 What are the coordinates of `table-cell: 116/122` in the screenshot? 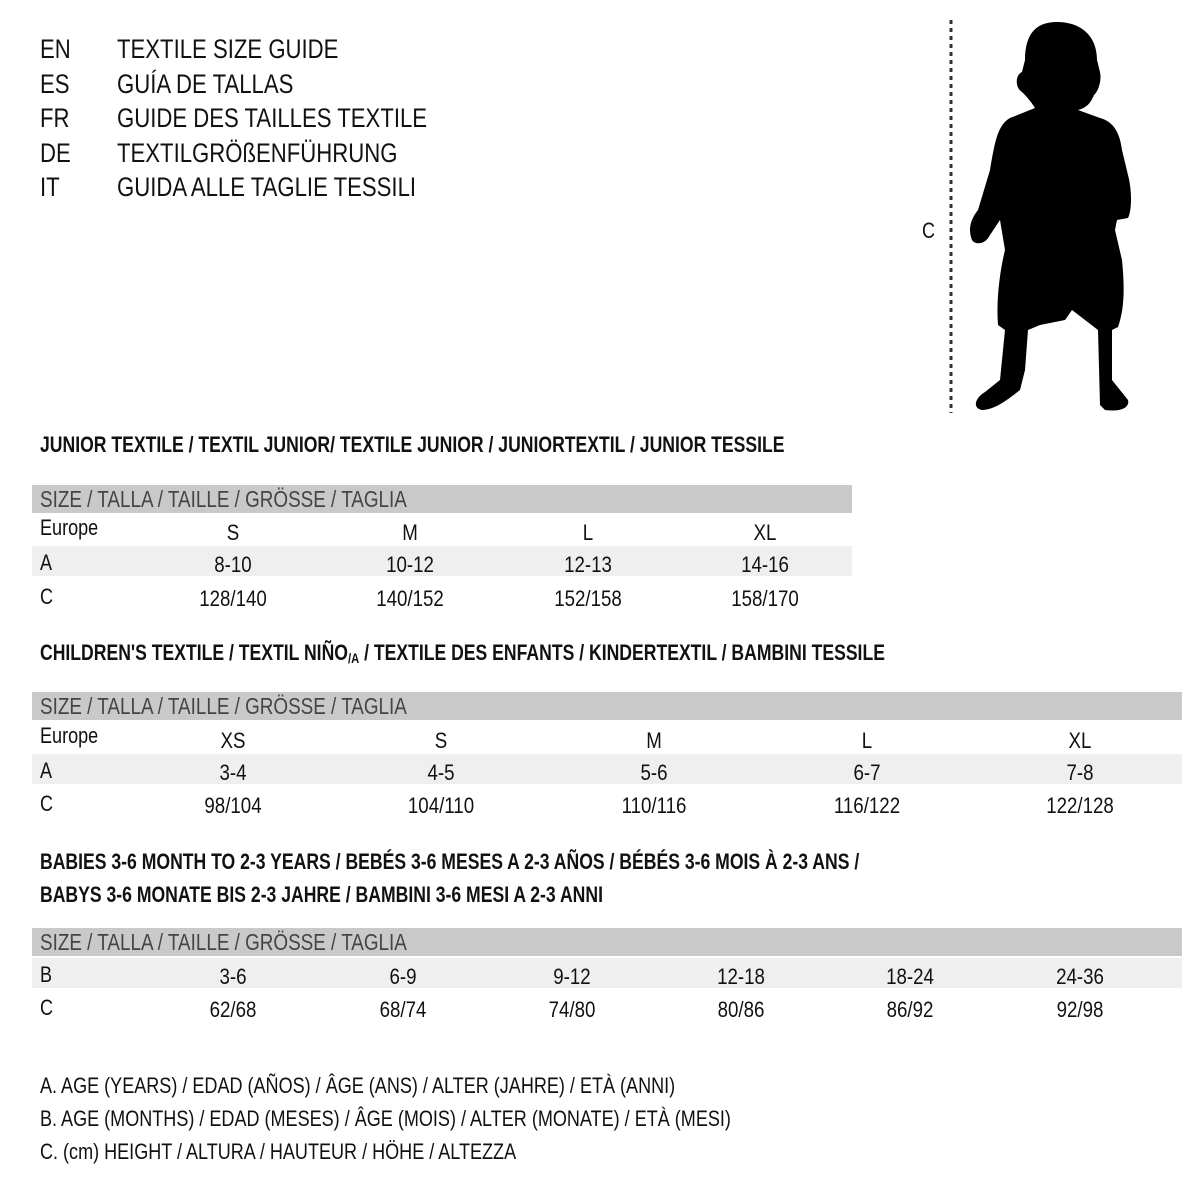 It's located at (867, 805).